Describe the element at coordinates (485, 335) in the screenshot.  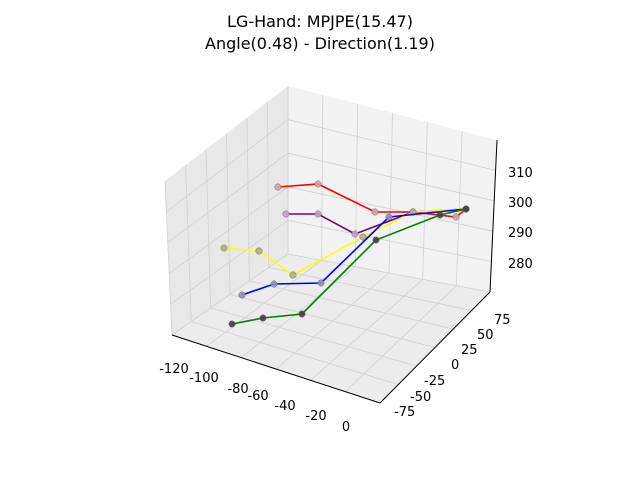
I see `y-tick-label: 50` at that location.